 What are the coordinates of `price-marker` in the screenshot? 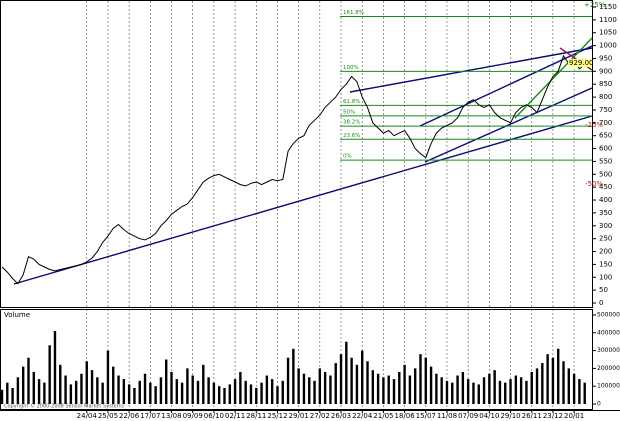 It's located at (580, 63).